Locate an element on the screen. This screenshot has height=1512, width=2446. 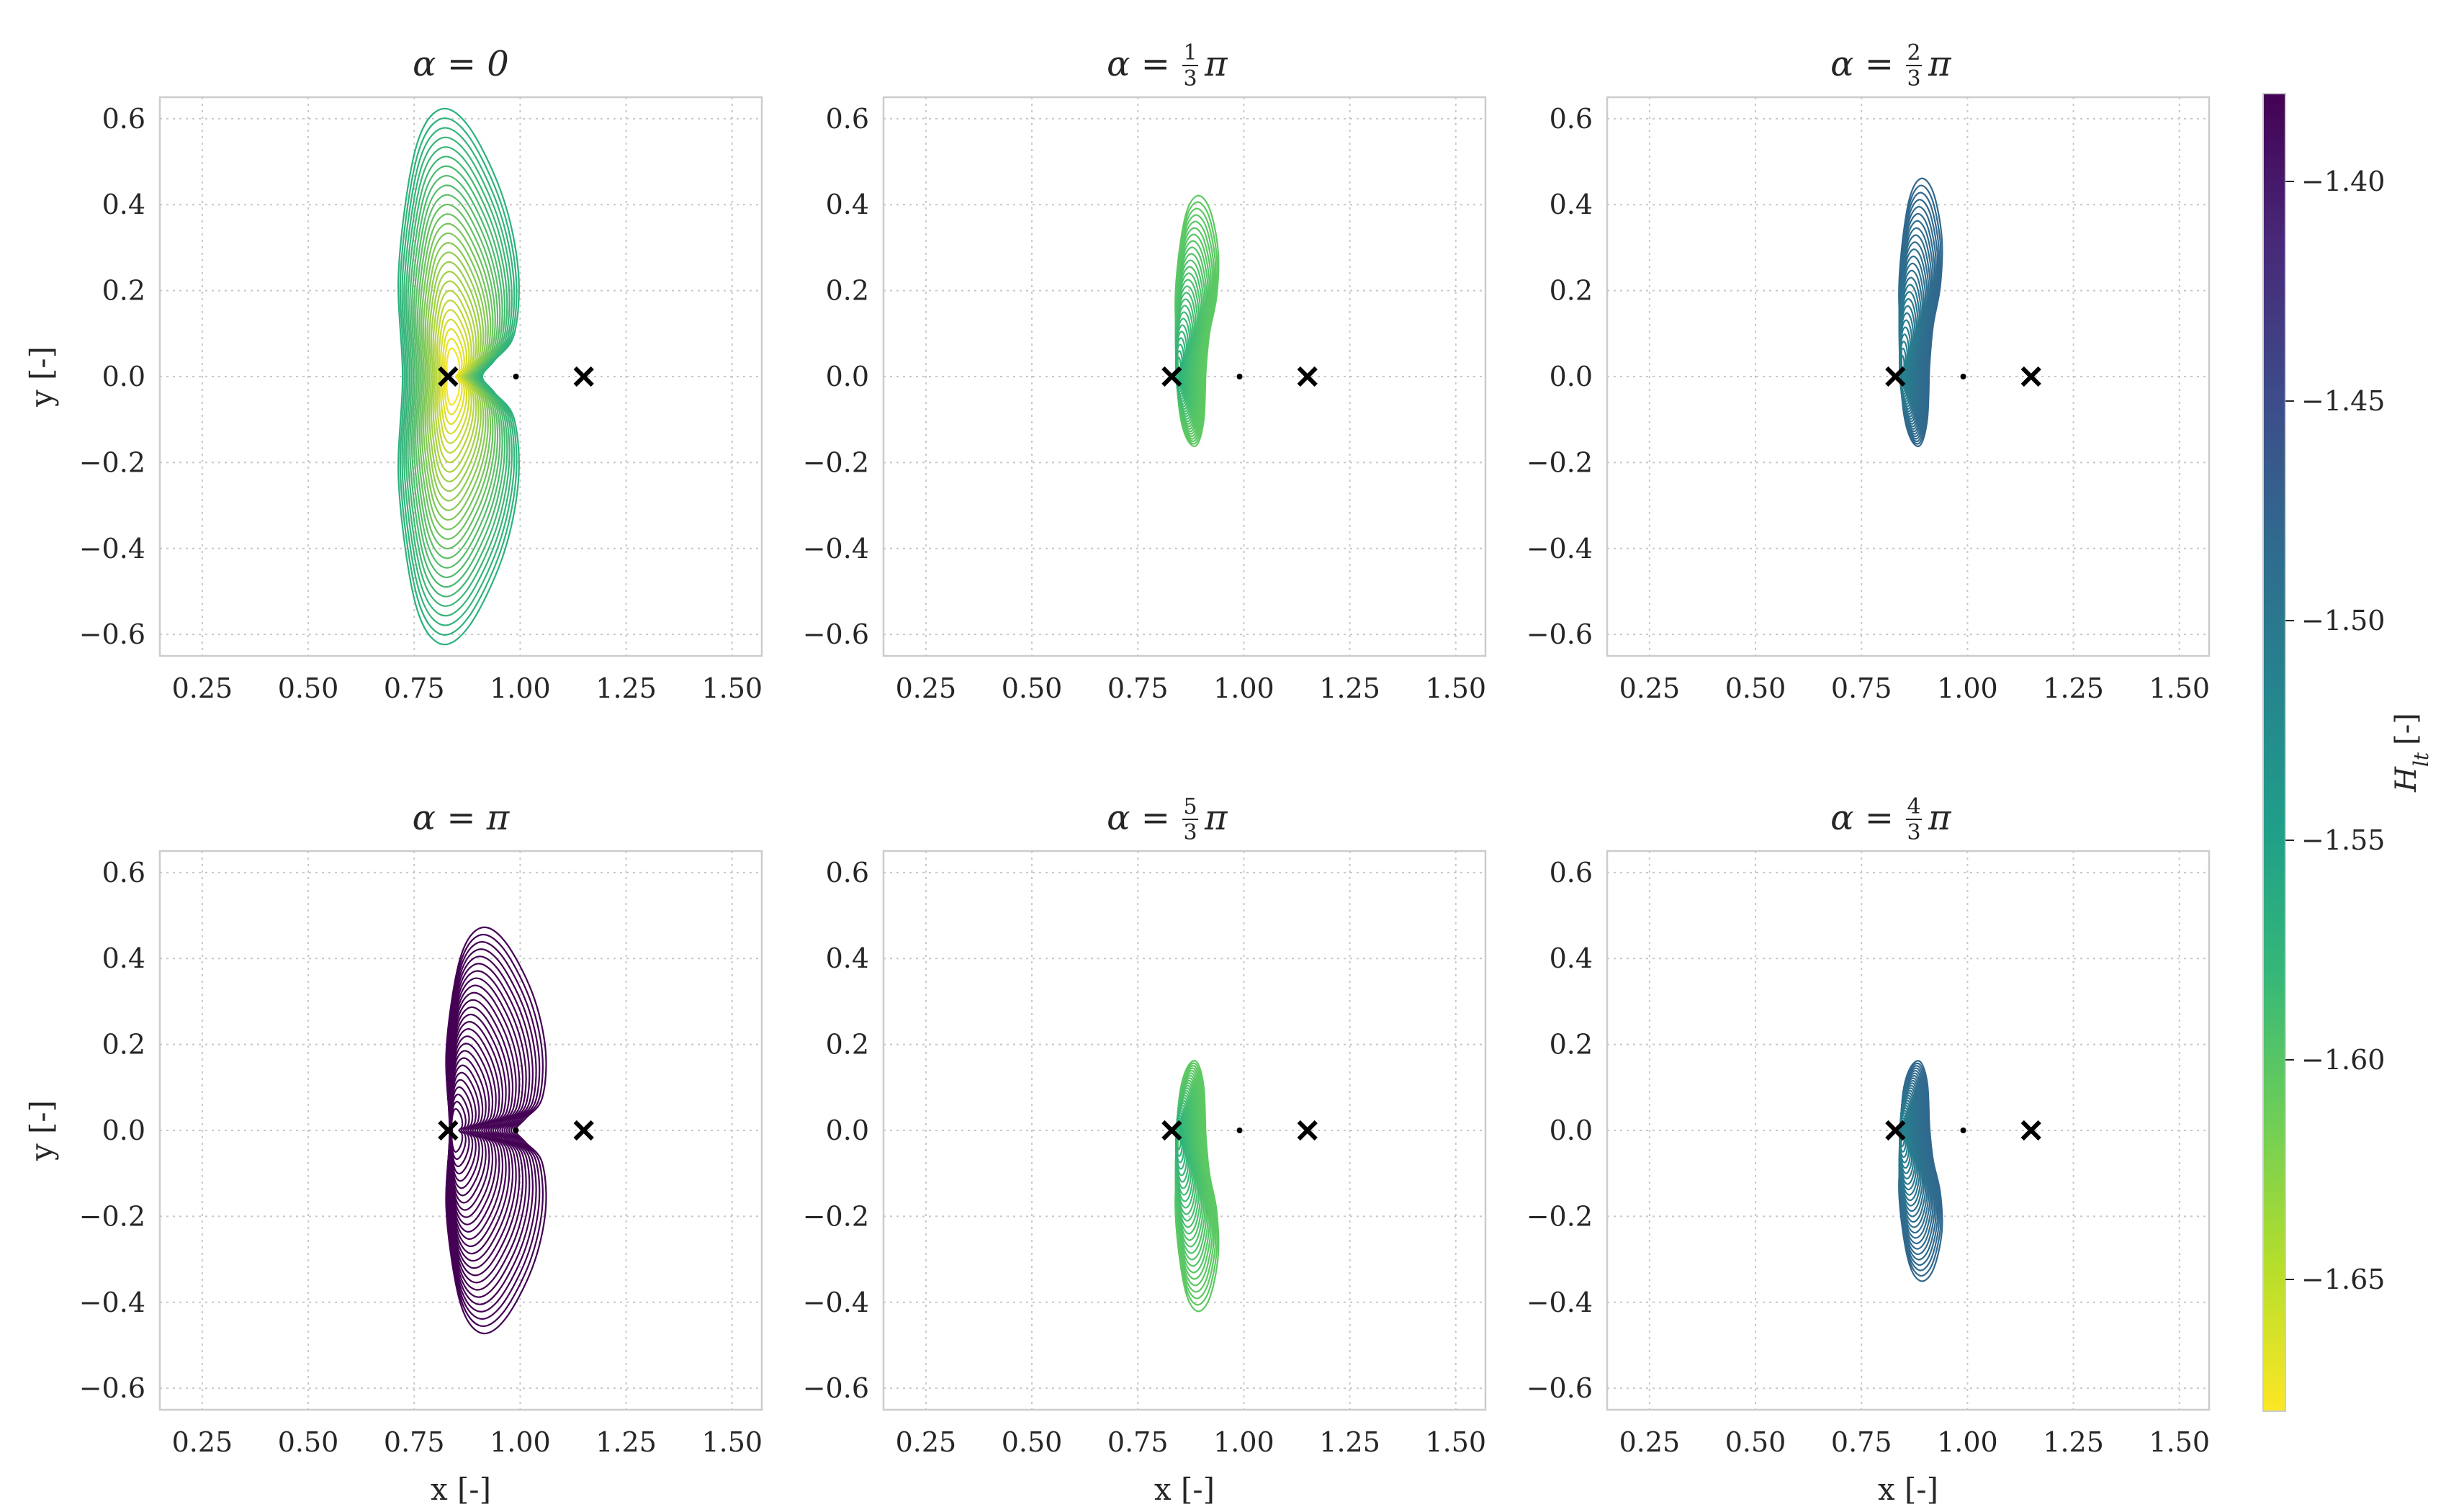
colorbar: −1.40 −1.45 −1.50 −1.55 −1.60 −1.65 Hlt[-] is located at coordinates (2347, 752).